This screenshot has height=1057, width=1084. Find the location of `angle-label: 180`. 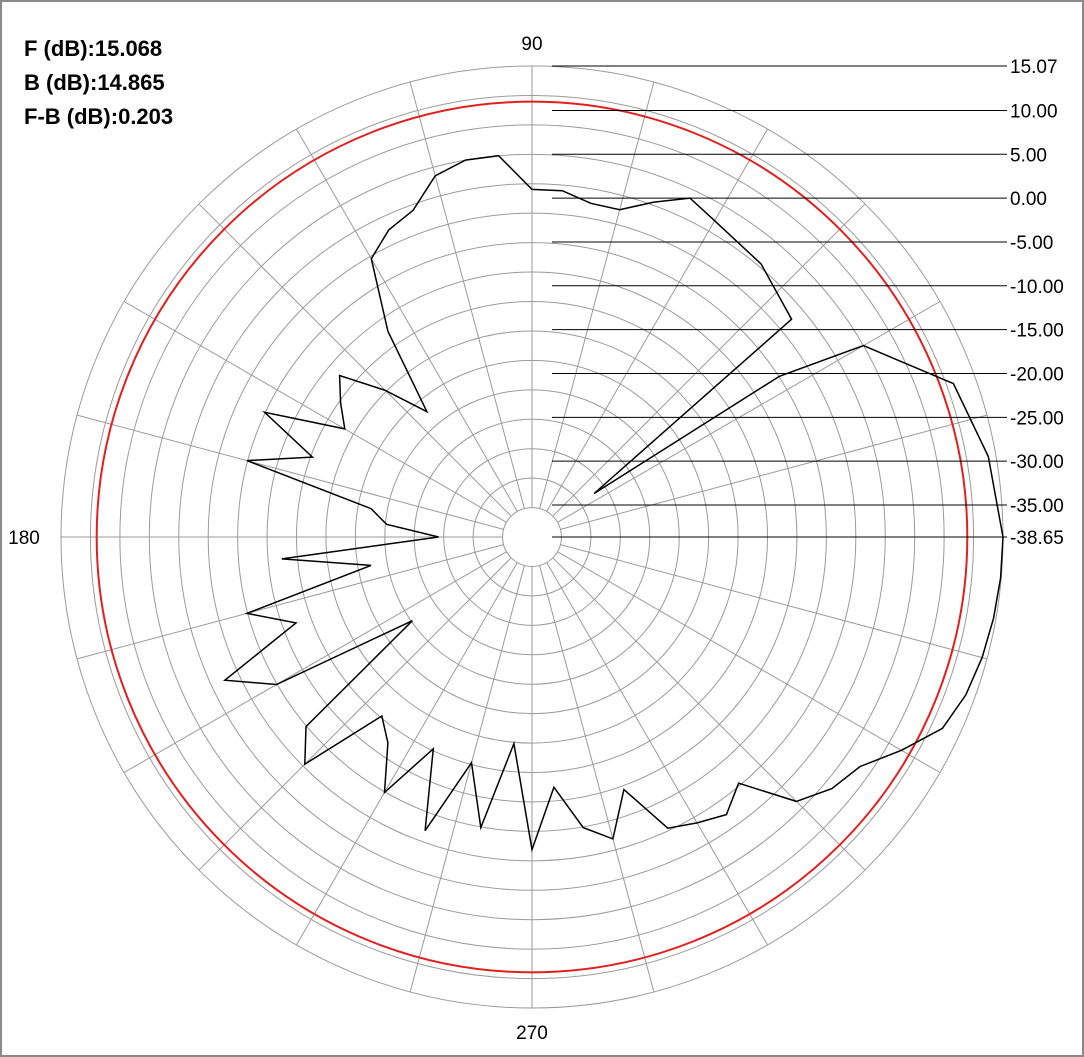

angle-label: 180 is located at coordinates (24, 538).